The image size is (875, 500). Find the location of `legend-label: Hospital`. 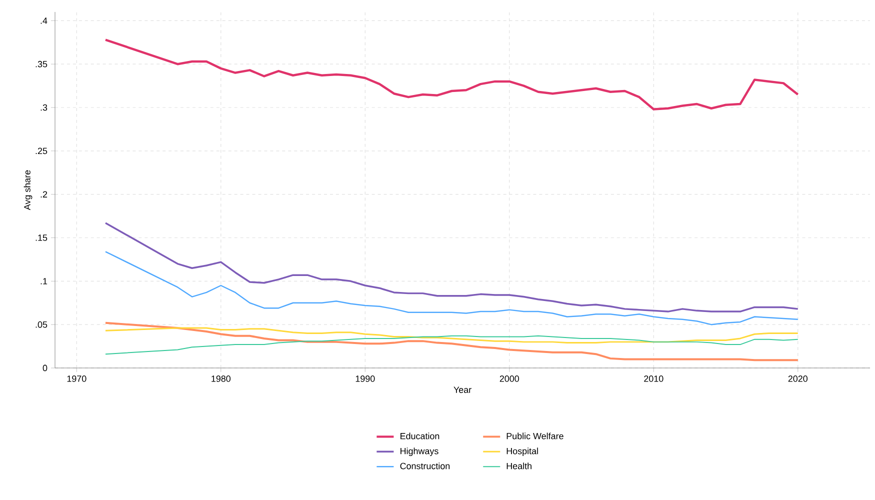

legend-label: Hospital is located at coordinates (522, 452).